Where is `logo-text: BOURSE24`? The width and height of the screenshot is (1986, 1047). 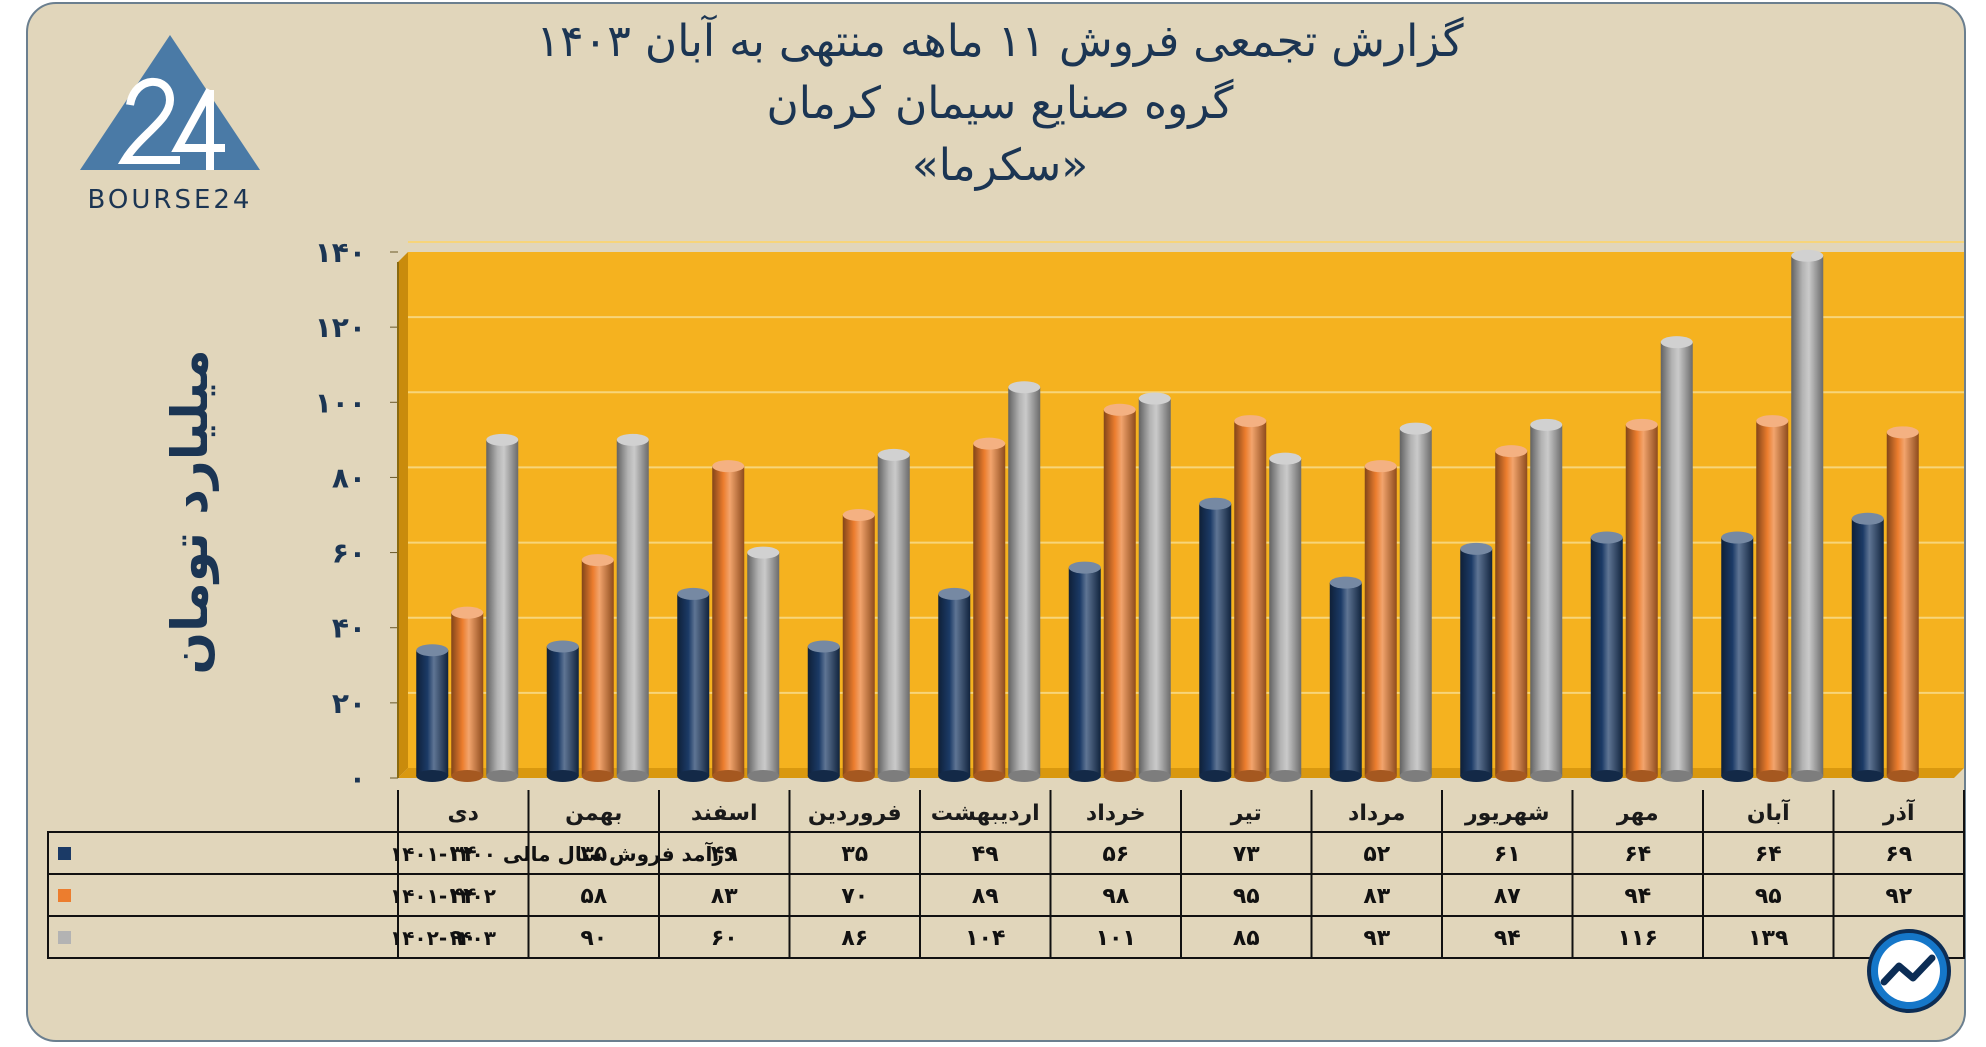 logo-text: BOURSE24 is located at coordinates (170, 200).